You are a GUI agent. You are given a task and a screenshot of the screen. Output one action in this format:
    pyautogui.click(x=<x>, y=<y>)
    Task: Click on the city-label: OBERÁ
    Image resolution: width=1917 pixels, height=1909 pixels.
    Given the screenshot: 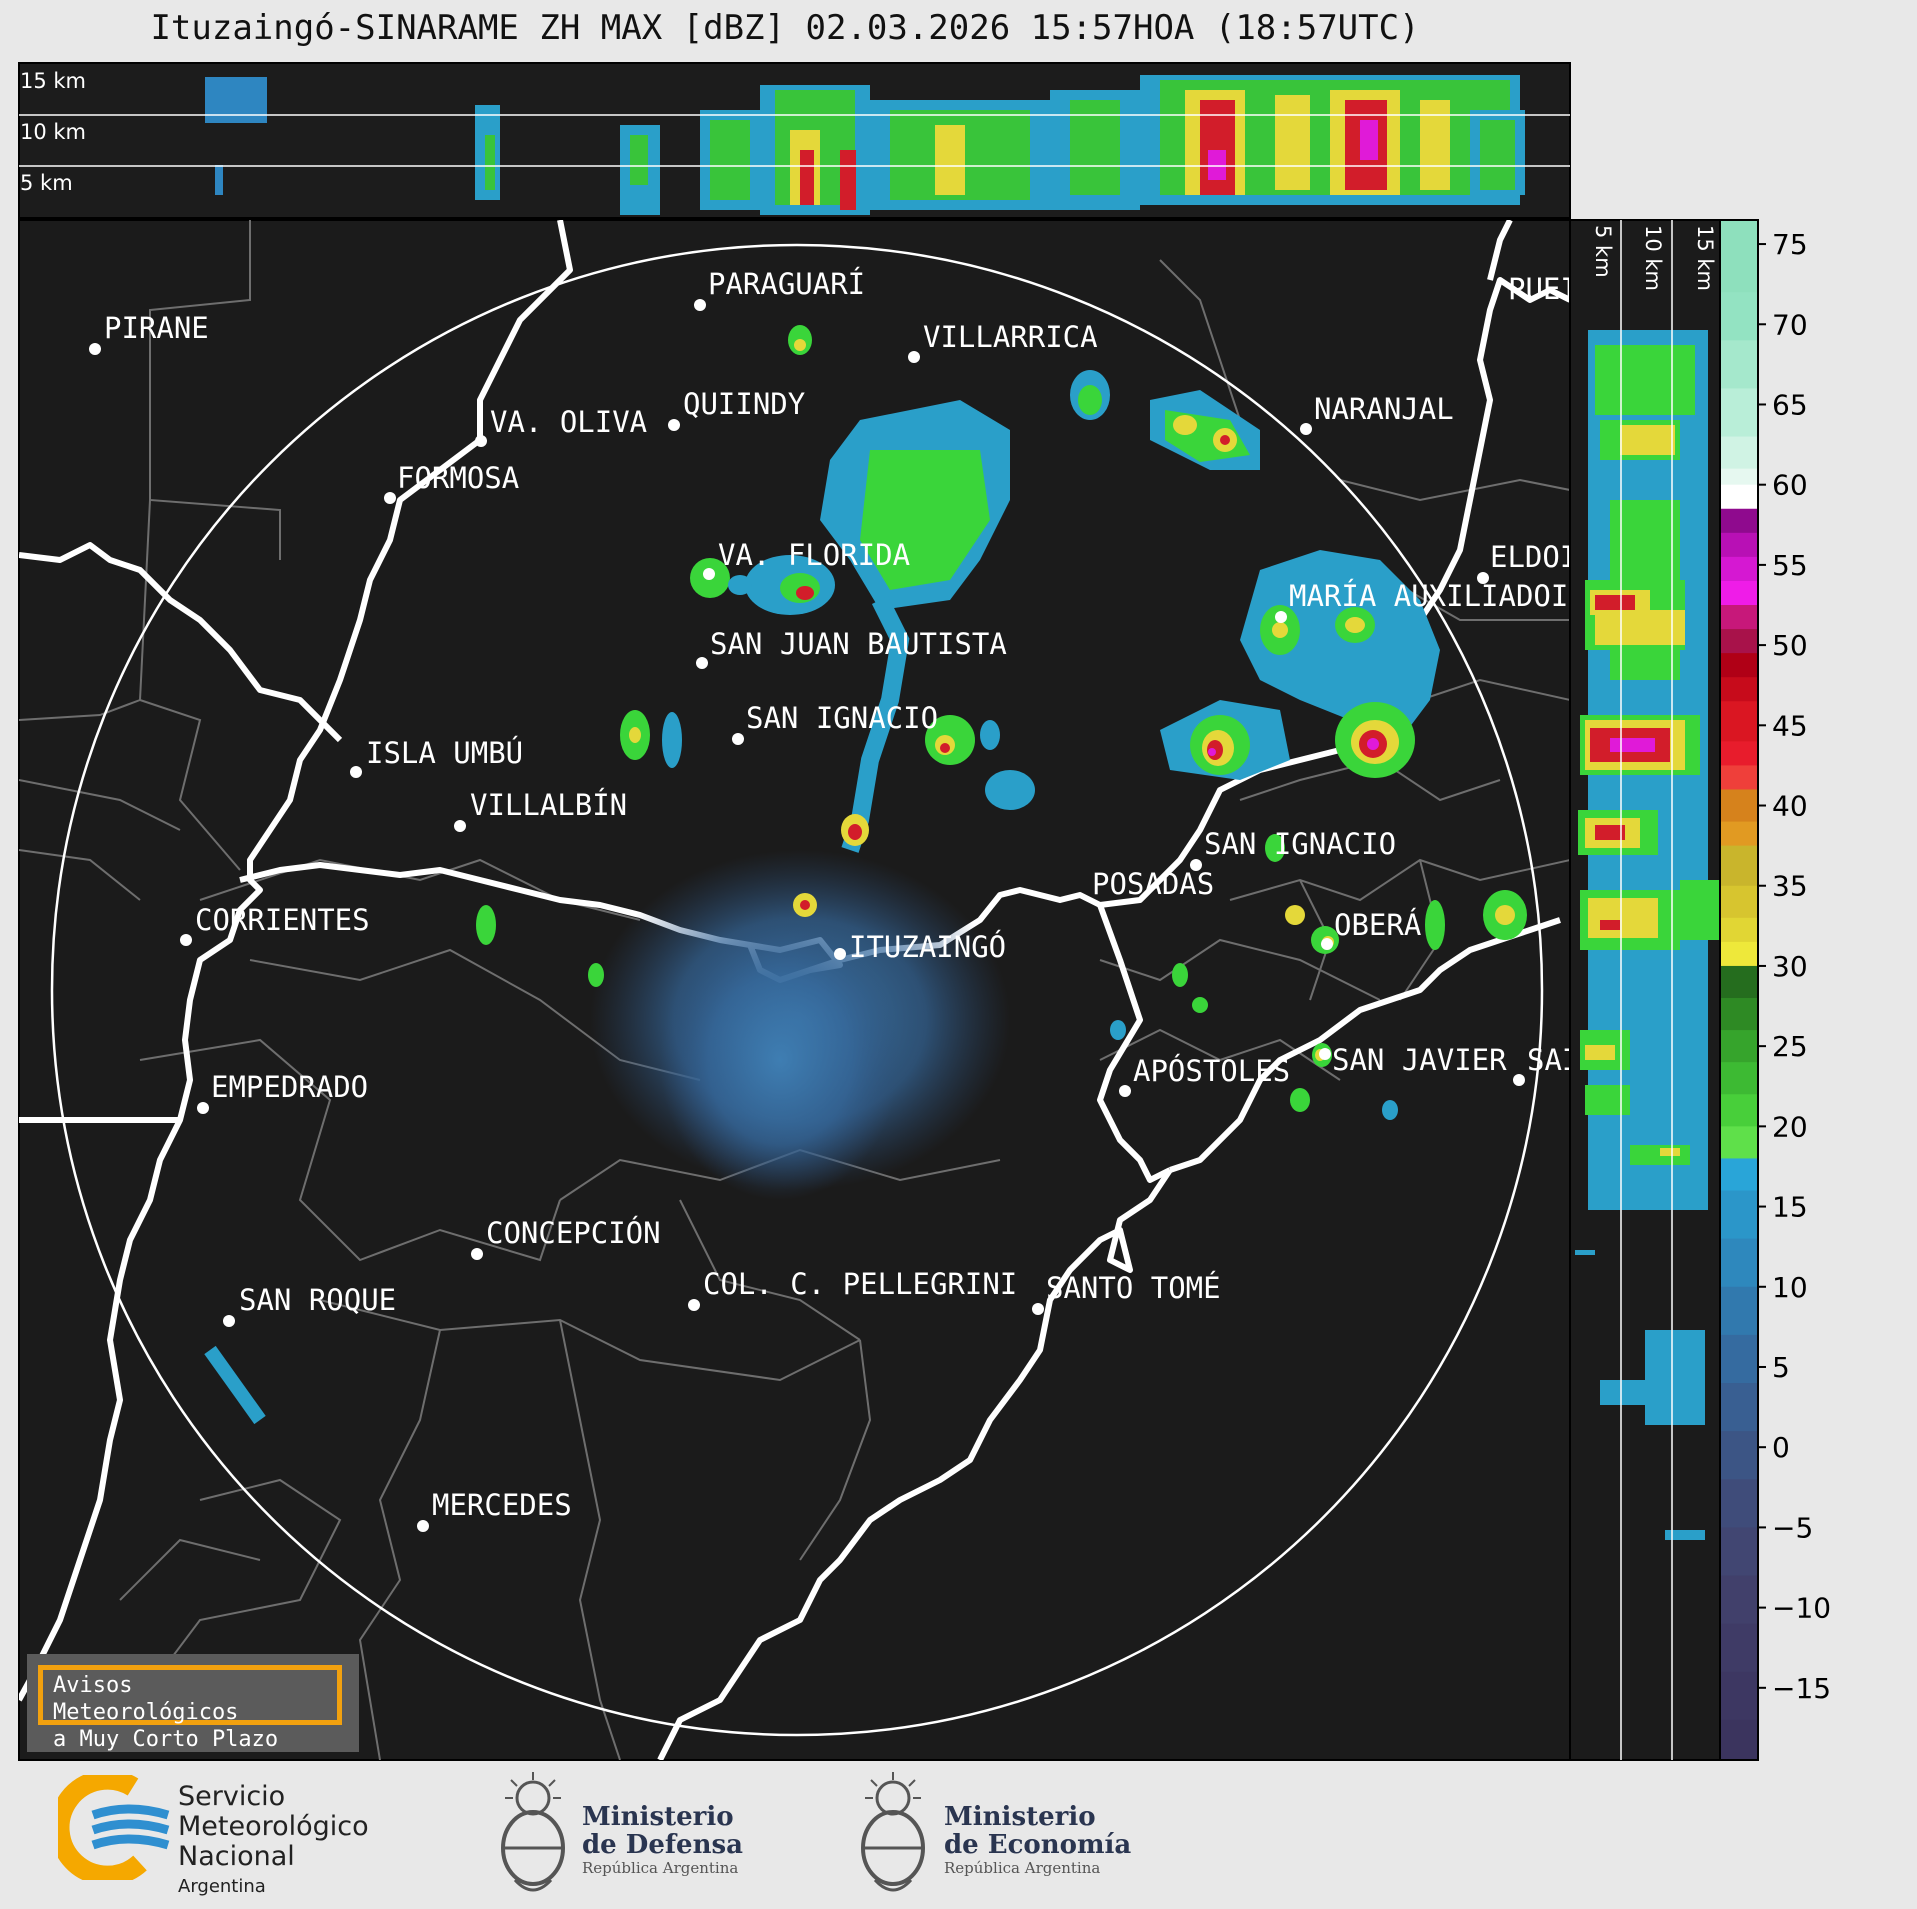 What is the action you would take?
    pyautogui.click(x=1377, y=925)
    